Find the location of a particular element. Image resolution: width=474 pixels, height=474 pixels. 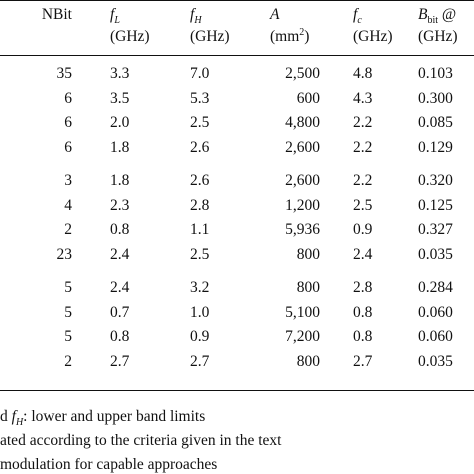

cell-nbit: 4 is located at coordinates (68, 205).